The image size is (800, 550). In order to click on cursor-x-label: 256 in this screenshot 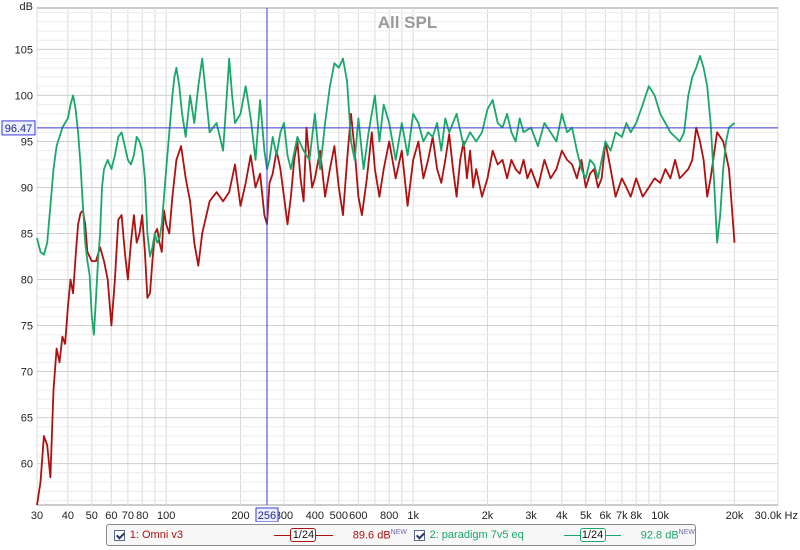, I will do `click(267, 516)`.